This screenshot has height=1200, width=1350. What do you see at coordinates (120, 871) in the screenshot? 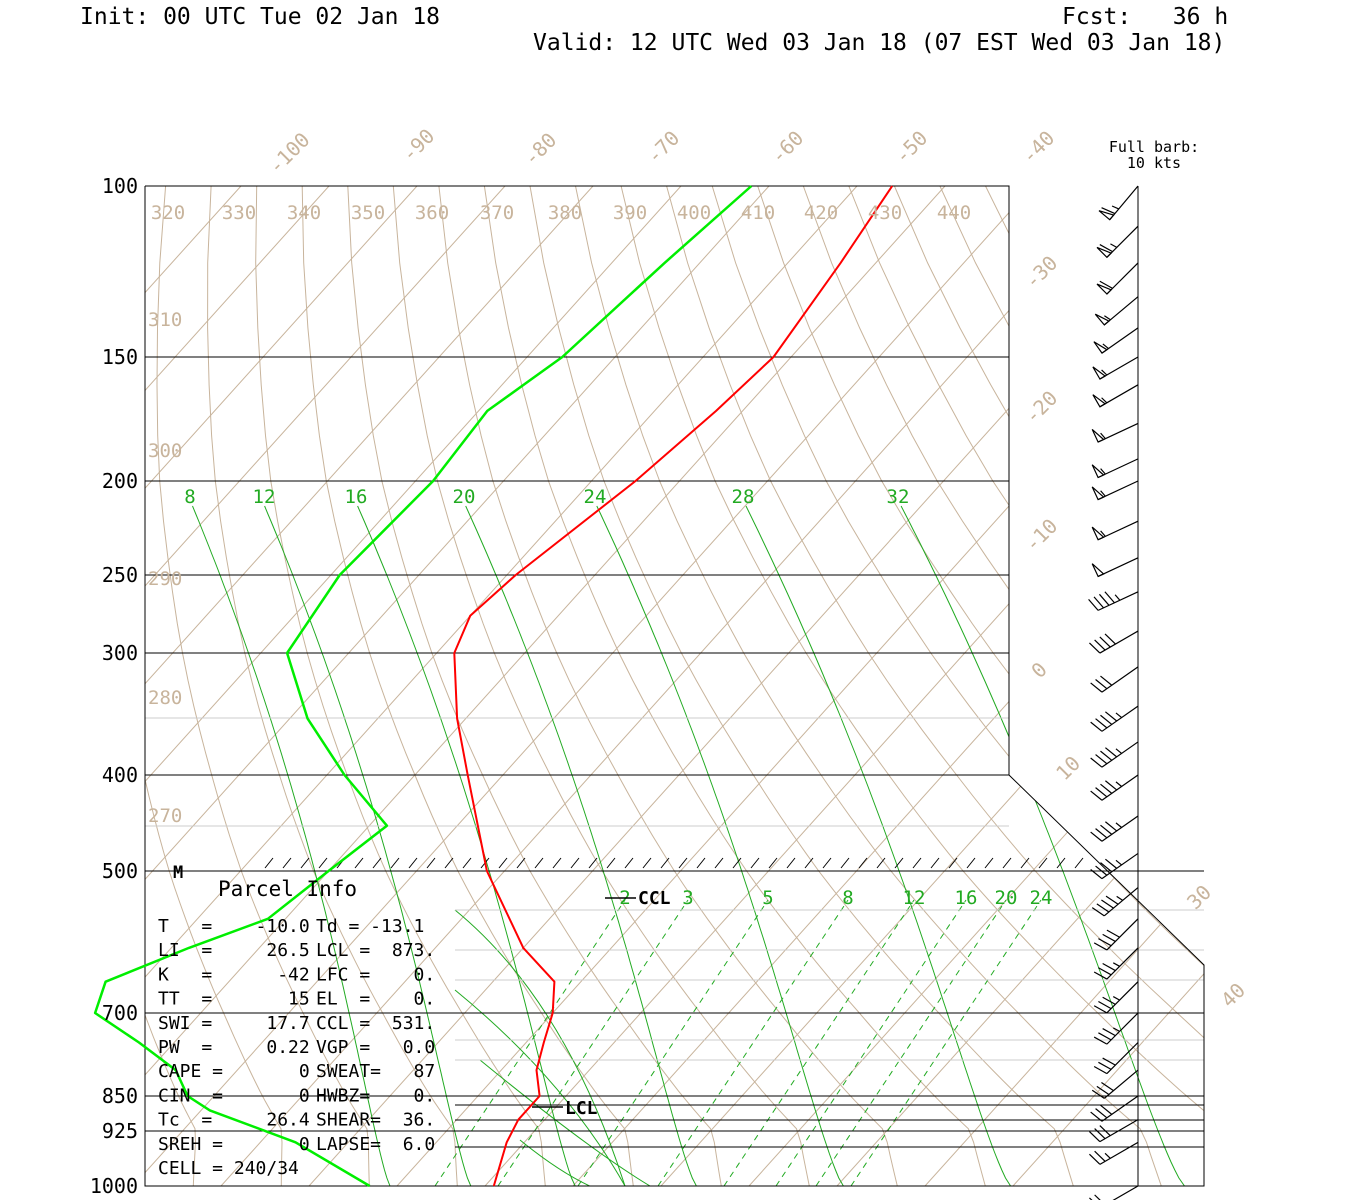
I see `pressure-label: 500` at bounding box center [120, 871].